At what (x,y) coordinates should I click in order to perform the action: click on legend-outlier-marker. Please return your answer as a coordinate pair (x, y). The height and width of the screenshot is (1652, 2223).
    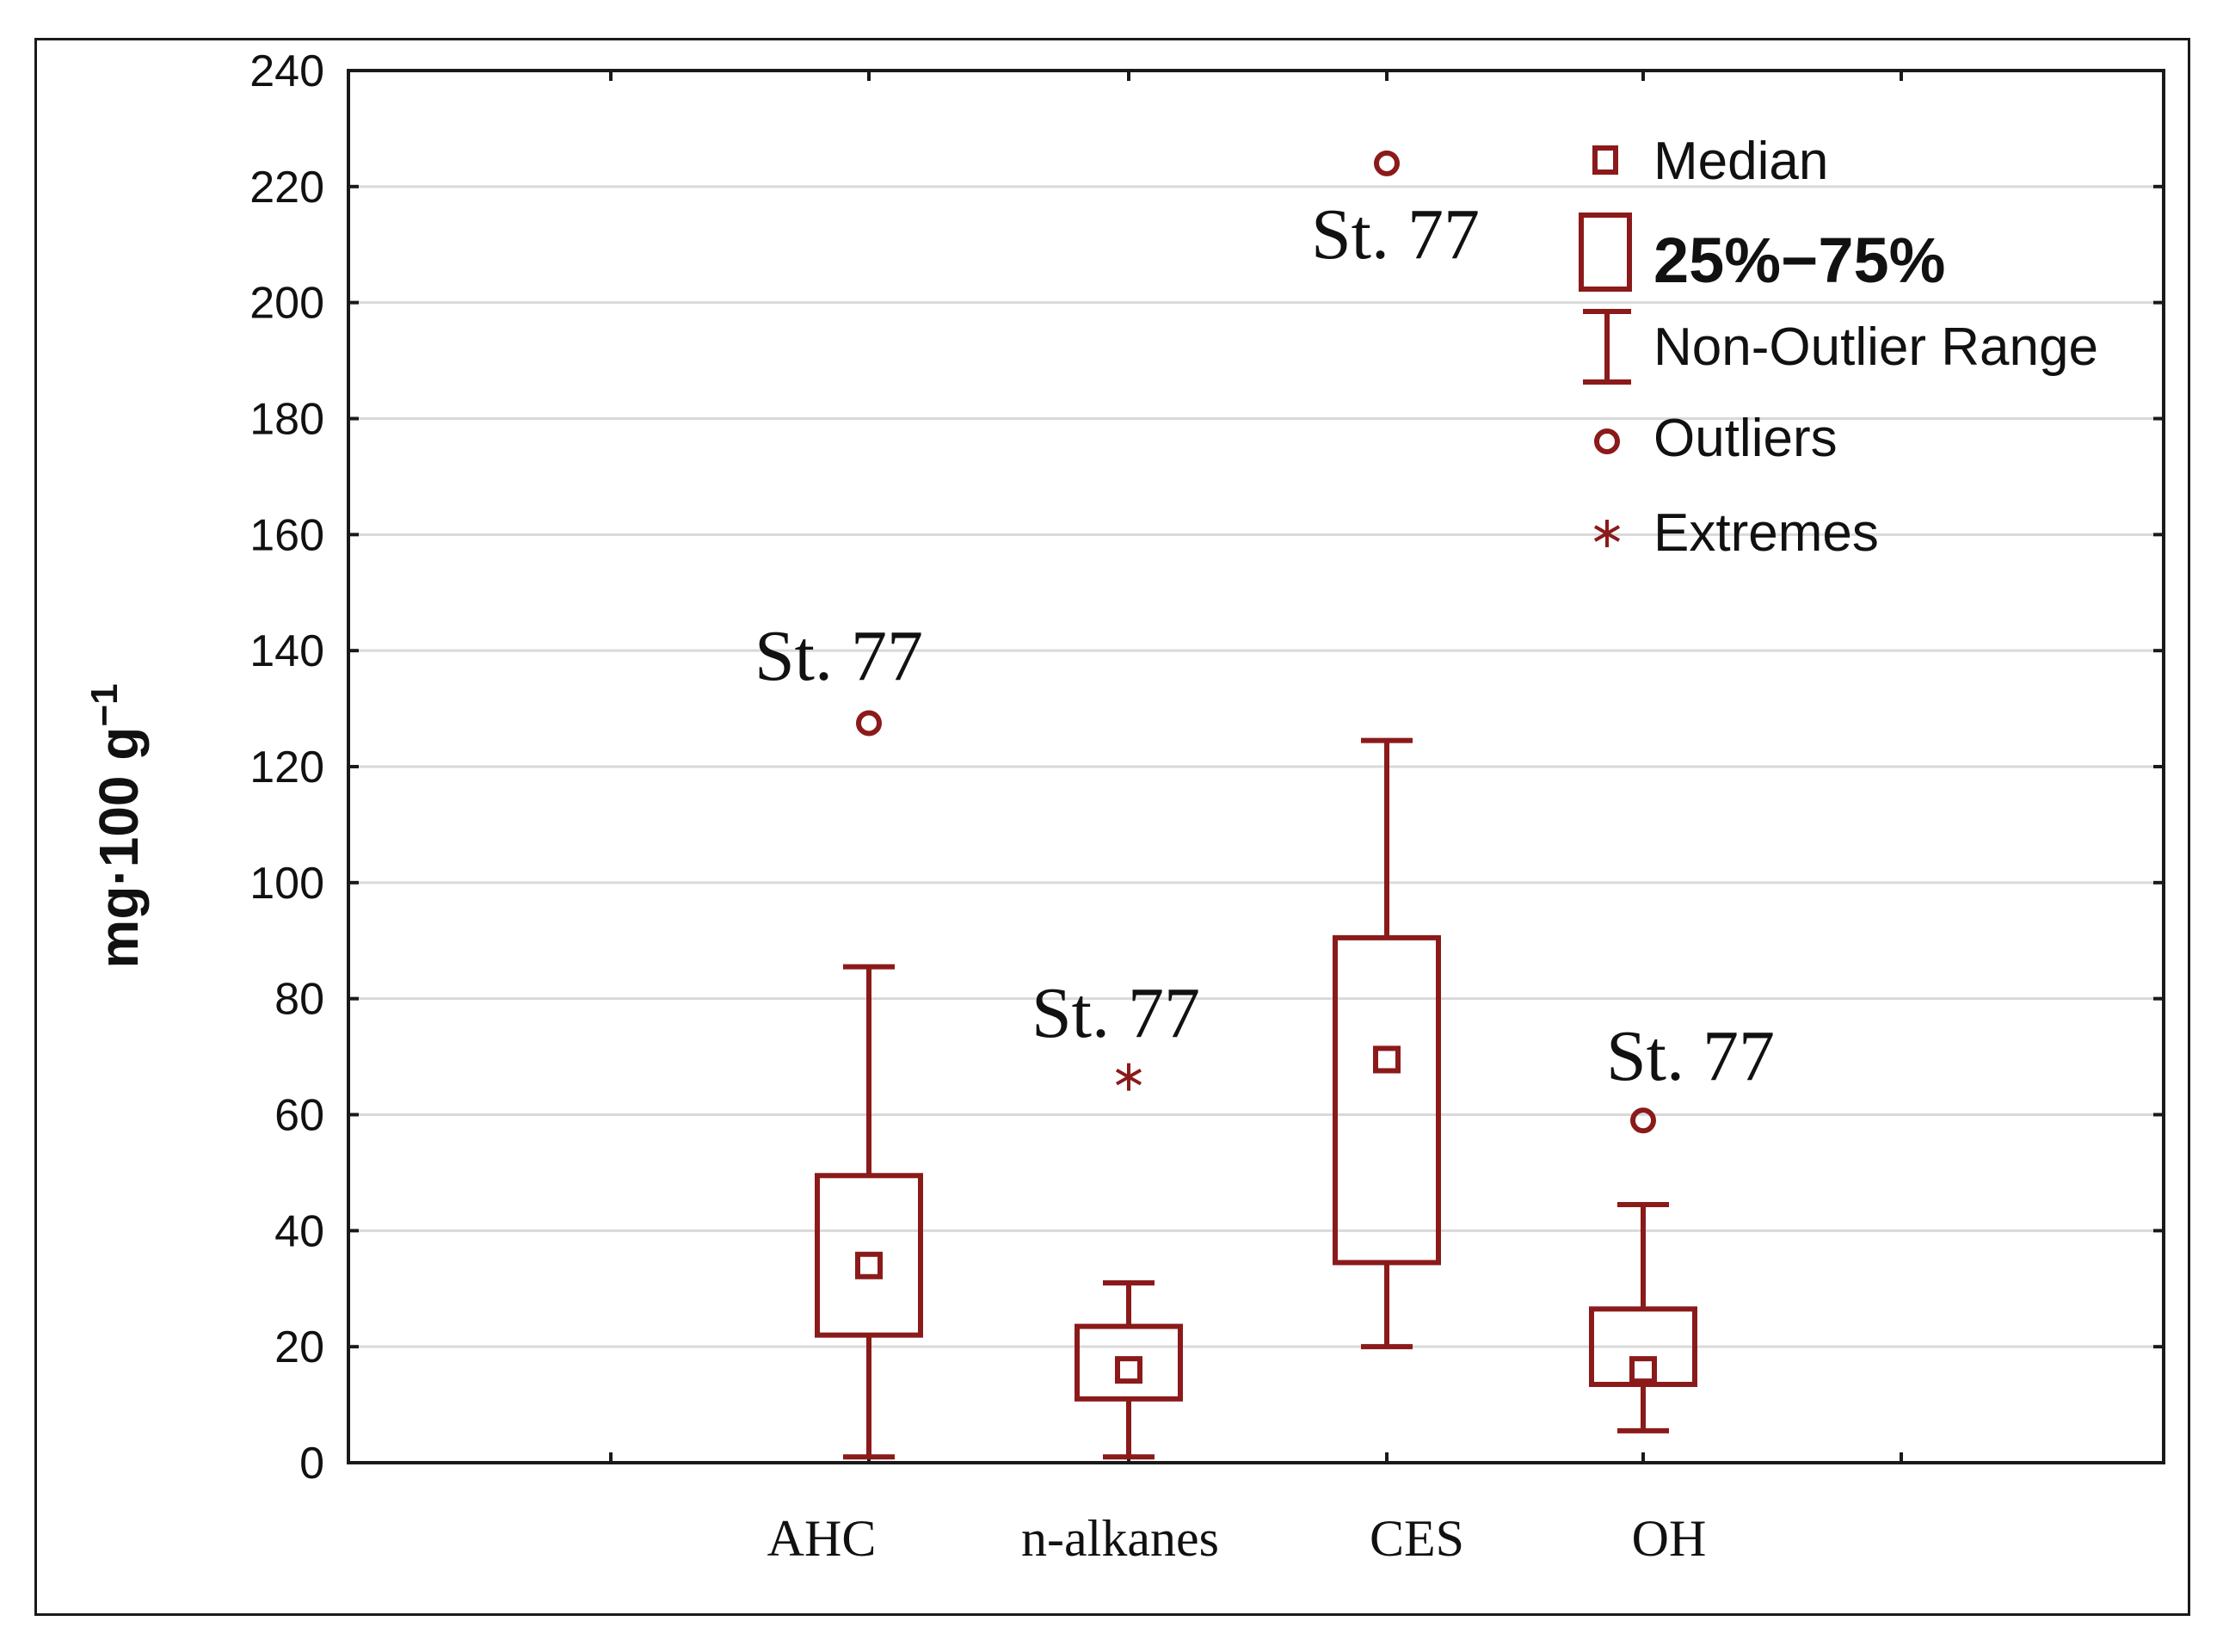
    Looking at the image, I should click on (1607, 441).